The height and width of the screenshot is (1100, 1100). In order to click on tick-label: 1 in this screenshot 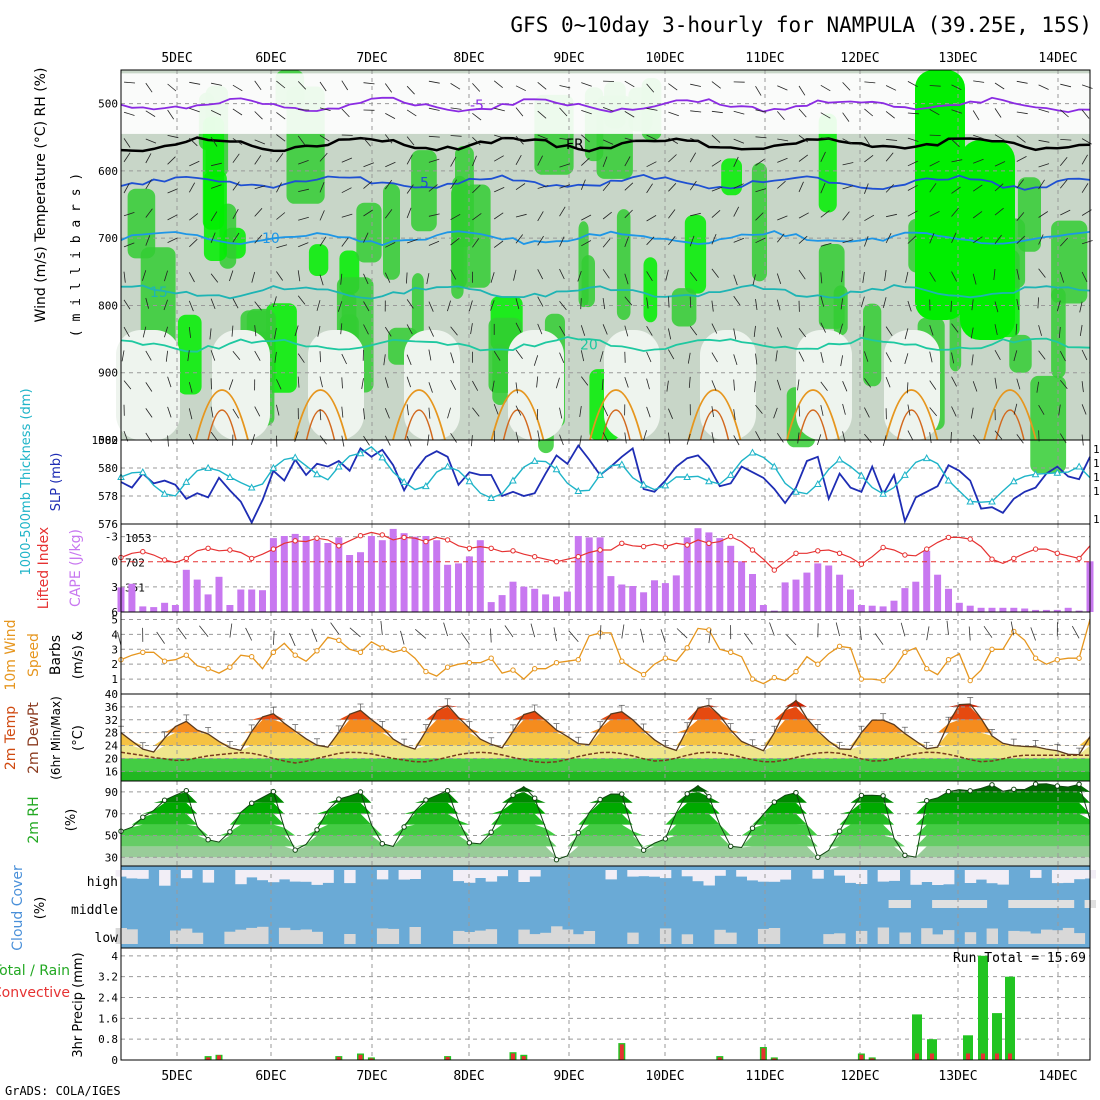, I will do `click(114, 679)`.